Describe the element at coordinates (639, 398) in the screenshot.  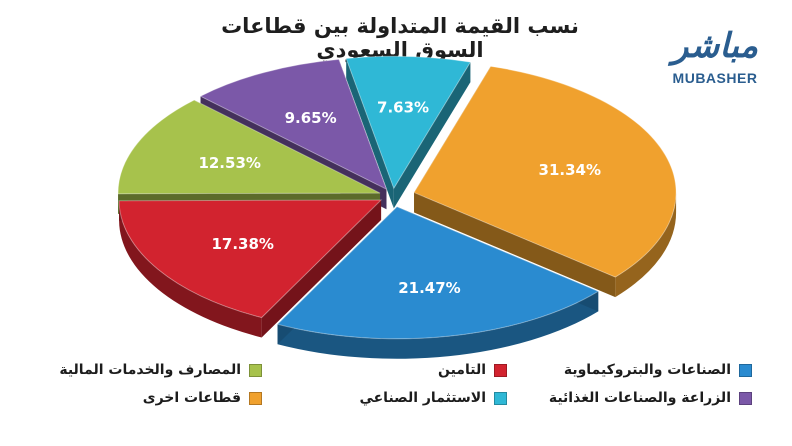
I see `legend-label: الزراعة والصناعات الغذائية` at that location.